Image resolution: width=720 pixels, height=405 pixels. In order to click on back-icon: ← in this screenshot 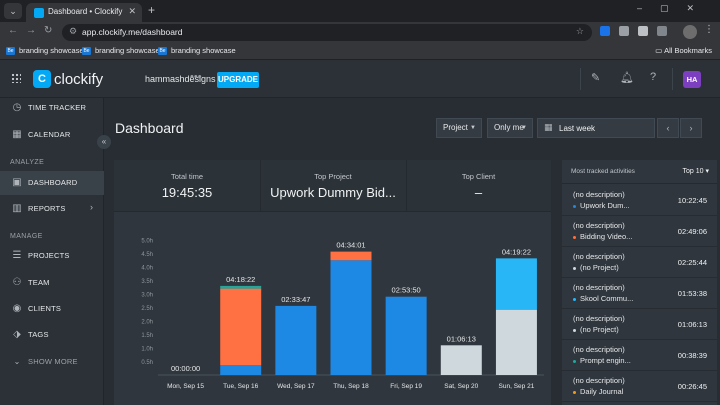, I will do `click(13, 30)`.